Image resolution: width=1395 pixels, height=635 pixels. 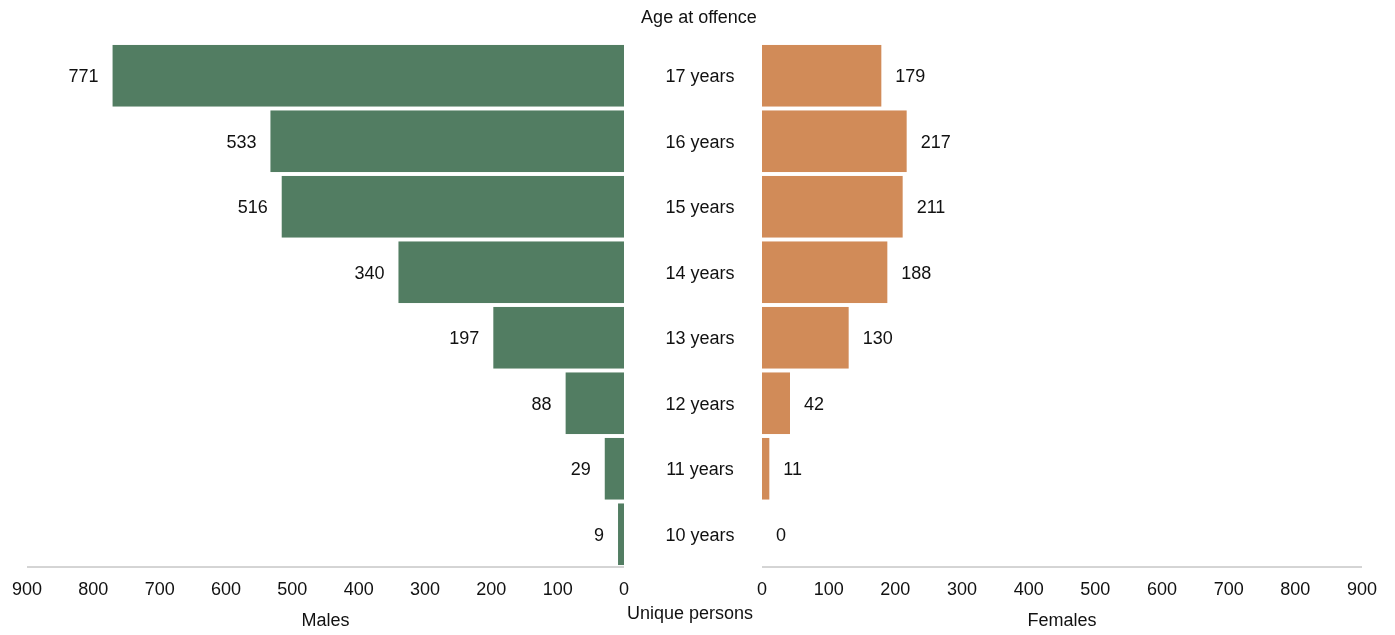 I want to click on data-label: 130, so click(x=877, y=338).